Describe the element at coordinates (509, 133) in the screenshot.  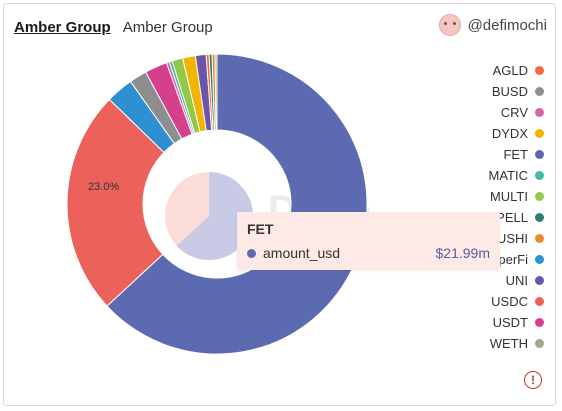
I see `legend-label: DYDX` at that location.